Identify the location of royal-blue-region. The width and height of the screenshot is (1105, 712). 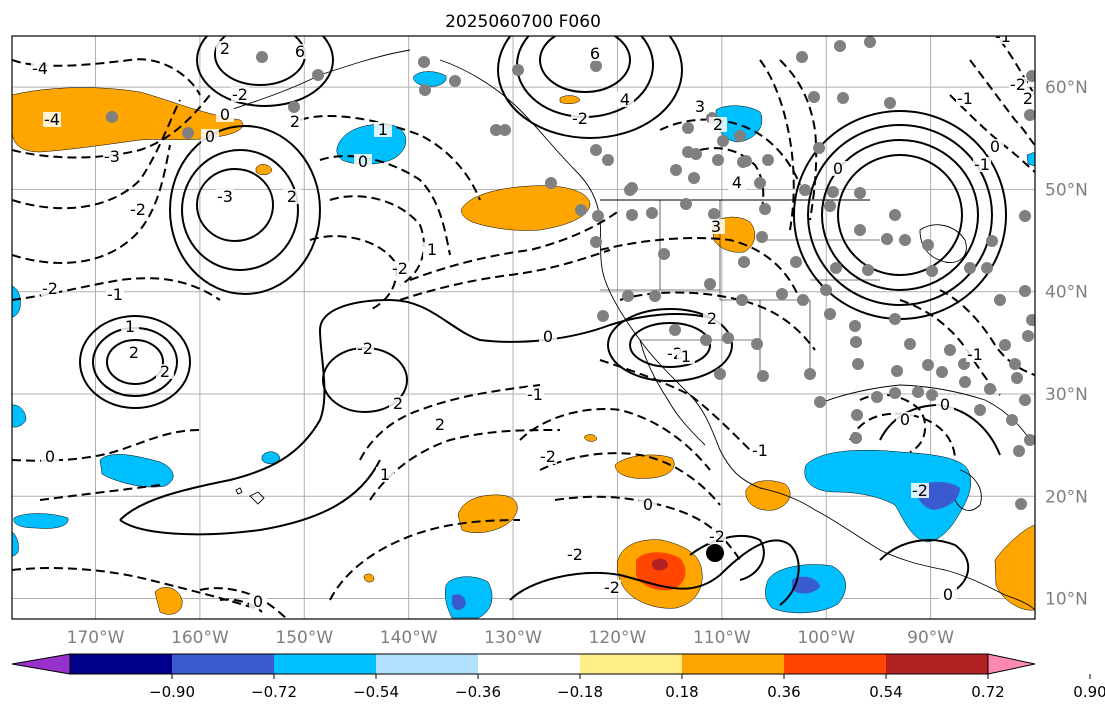
(806, 585).